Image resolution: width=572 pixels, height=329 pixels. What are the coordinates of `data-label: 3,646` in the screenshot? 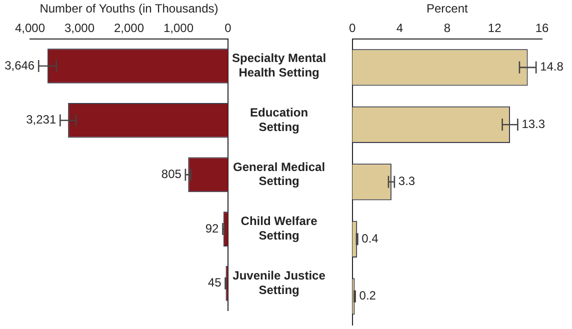 It's located at (19, 65).